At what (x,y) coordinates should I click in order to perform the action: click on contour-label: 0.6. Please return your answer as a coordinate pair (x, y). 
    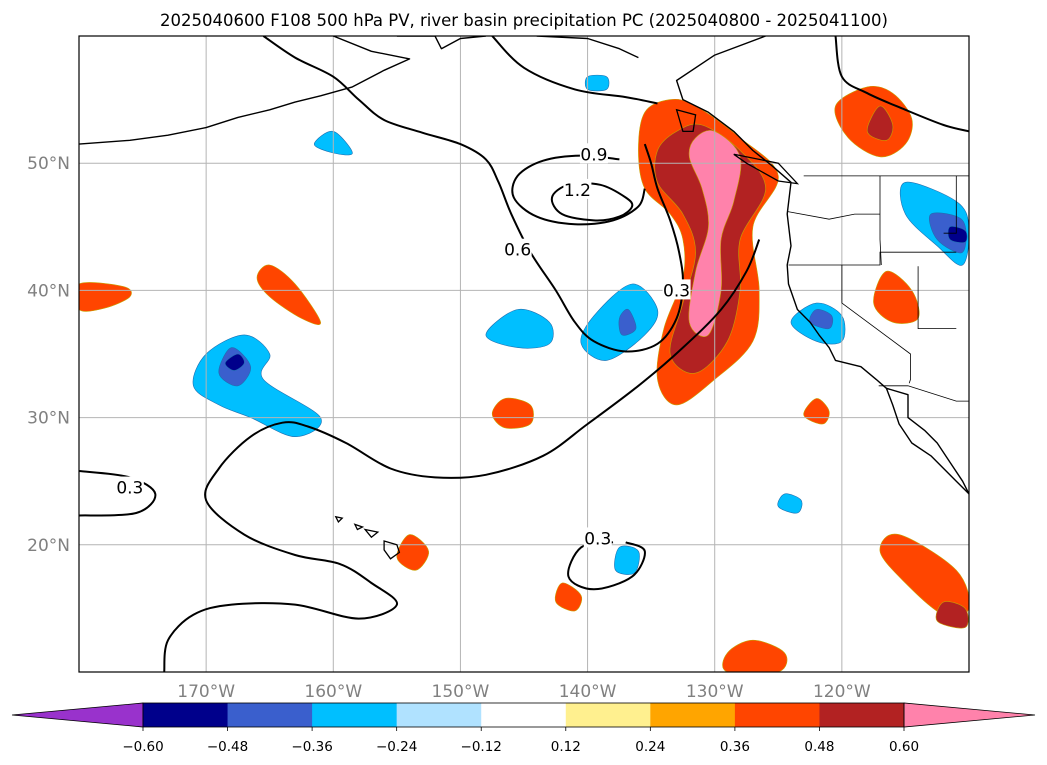
    Looking at the image, I should click on (517, 251).